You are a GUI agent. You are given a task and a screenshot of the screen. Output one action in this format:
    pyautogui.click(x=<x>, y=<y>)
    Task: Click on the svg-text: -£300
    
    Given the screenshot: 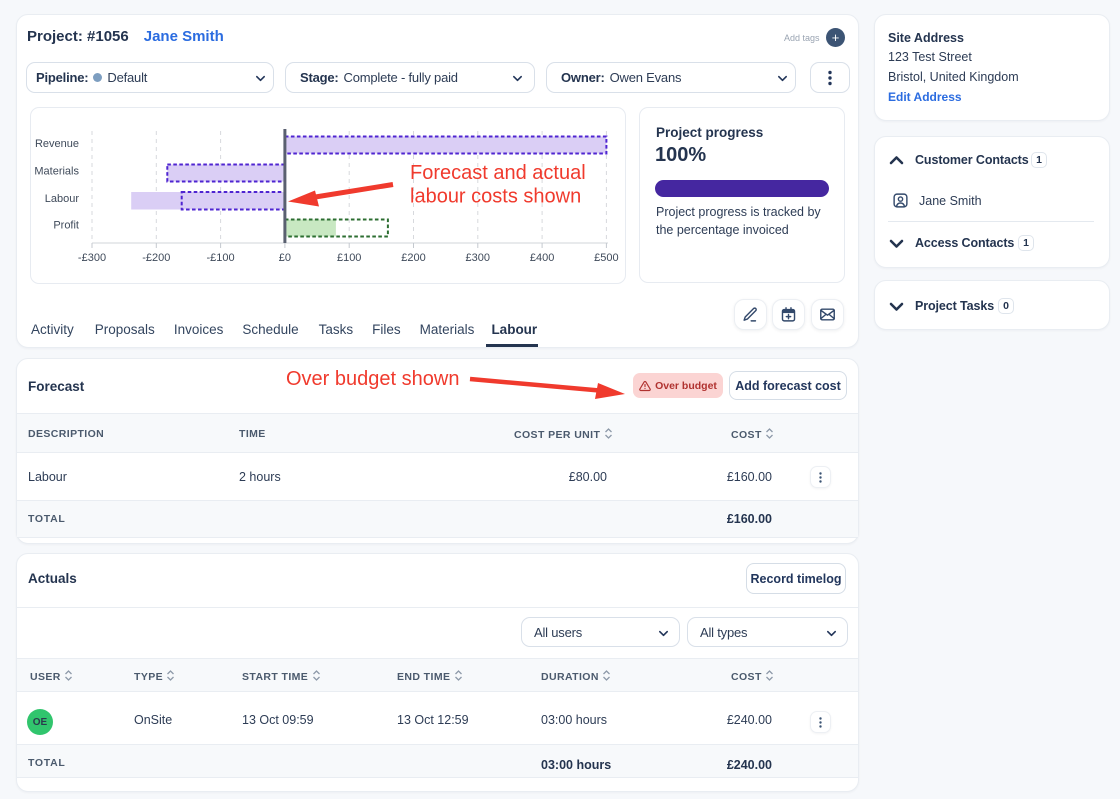 What is the action you would take?
    pyautogui.click(x=92, y=258)
    